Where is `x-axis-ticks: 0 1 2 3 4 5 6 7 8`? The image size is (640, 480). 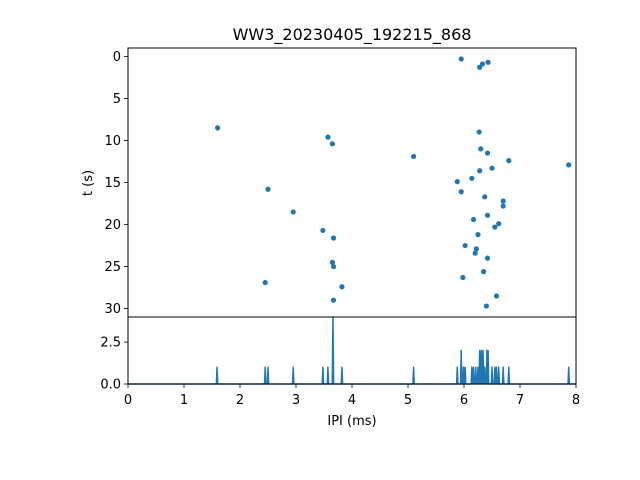 x-axis-ticks: 0 1 2 3 4 5 6 7 8 is located at coordinates (352, 396).